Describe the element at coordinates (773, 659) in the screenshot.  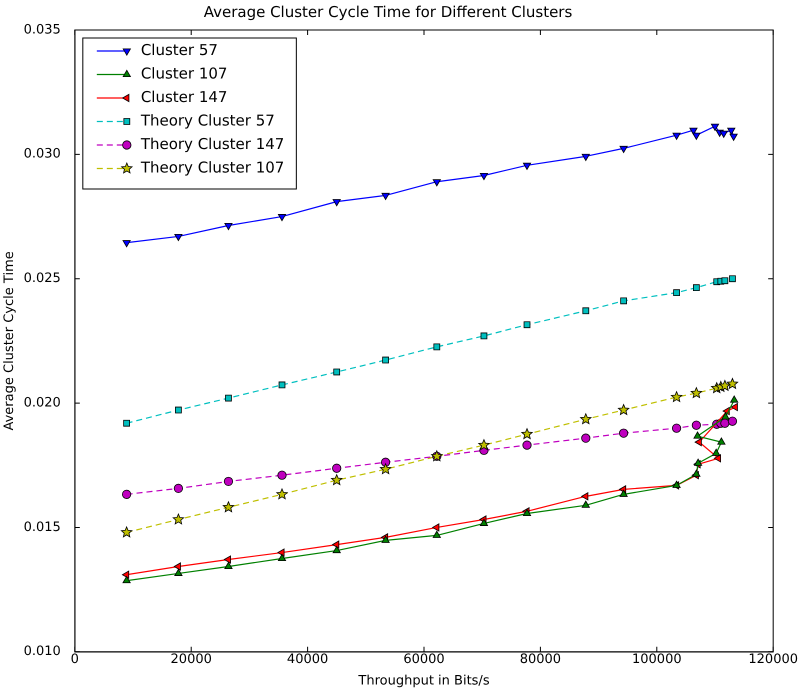
I see `x-tick-label: 120000` at that location.